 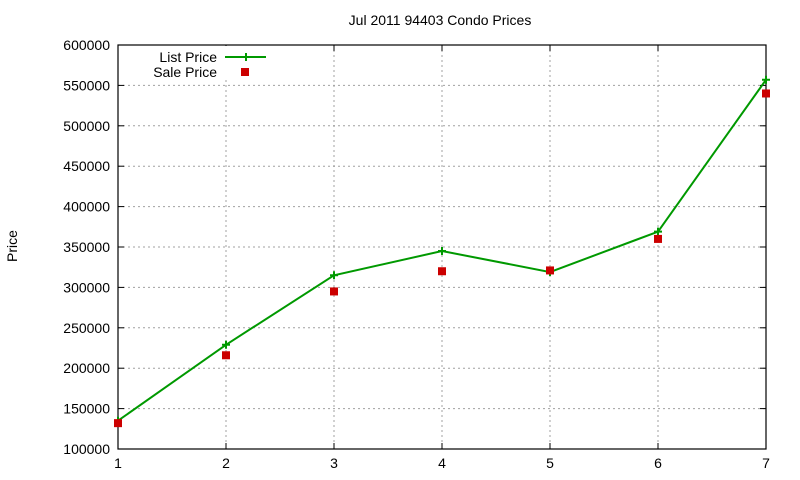 I want to click on y-tick-label: 150000, so click(x=86, y=409).